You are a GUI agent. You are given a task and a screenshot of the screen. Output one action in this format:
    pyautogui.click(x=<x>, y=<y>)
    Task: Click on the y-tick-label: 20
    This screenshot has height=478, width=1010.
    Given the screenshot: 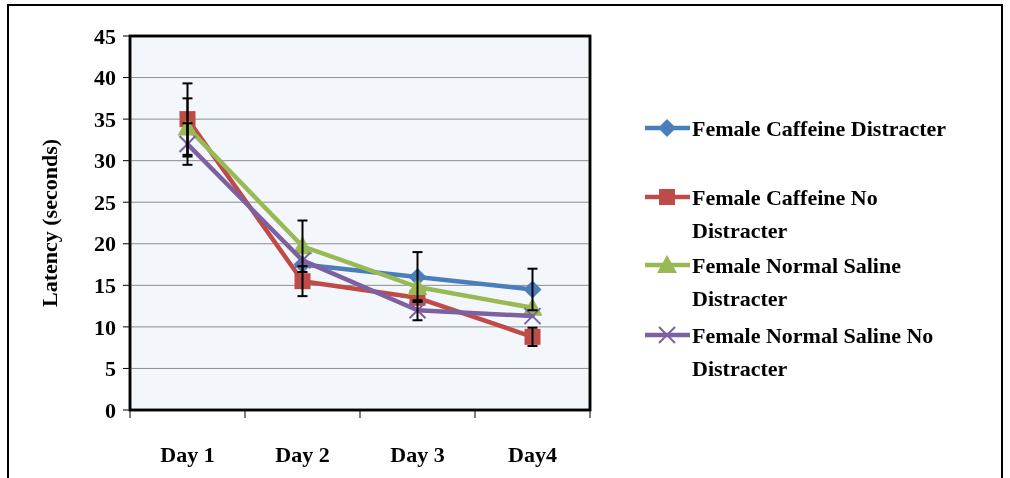 What is the action you would take?
    pyautogui.click(x=105, y=244)
    